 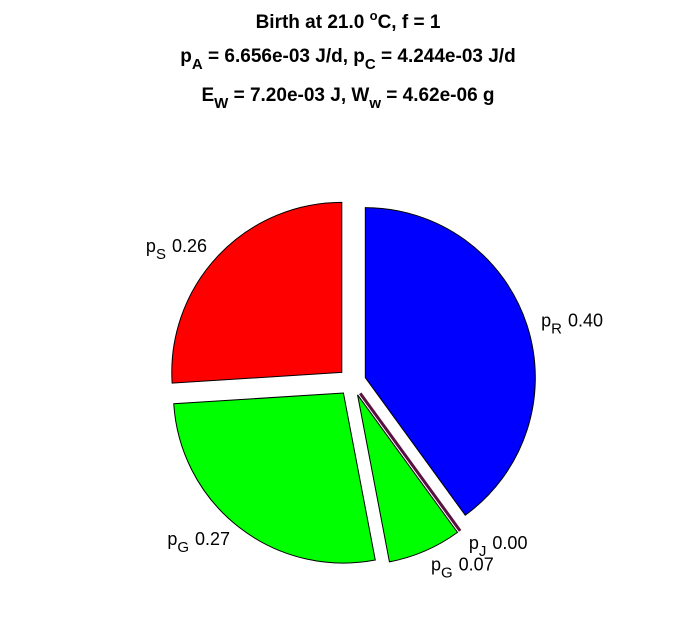 I want to click on slice-label: pG 0.07, so click(x=462, y=568).